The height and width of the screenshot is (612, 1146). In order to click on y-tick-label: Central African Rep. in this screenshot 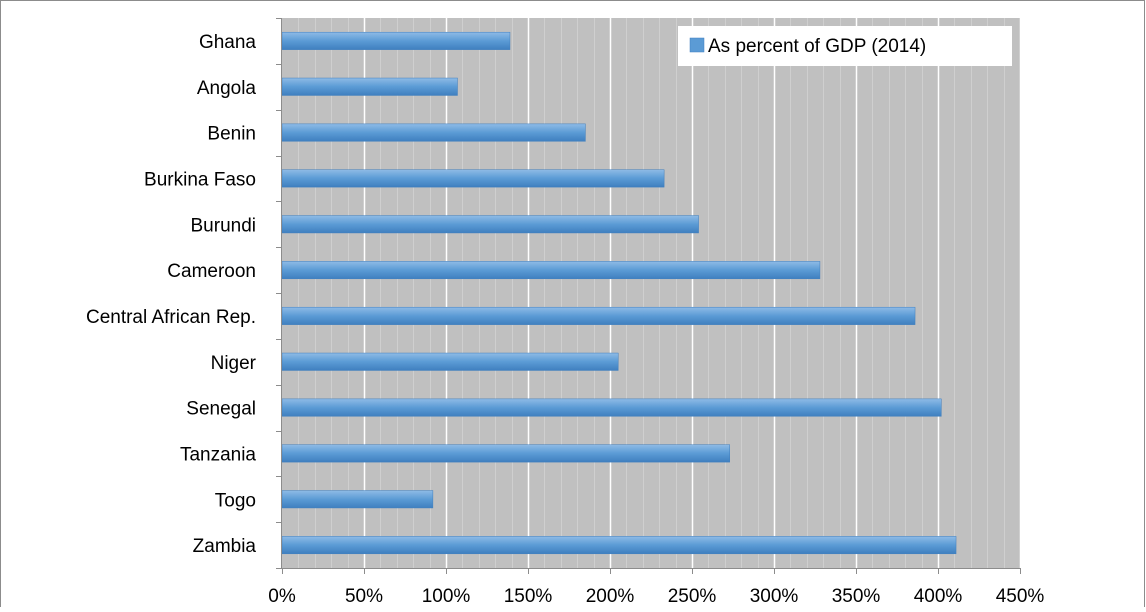, I will do `click(171, 317)`.